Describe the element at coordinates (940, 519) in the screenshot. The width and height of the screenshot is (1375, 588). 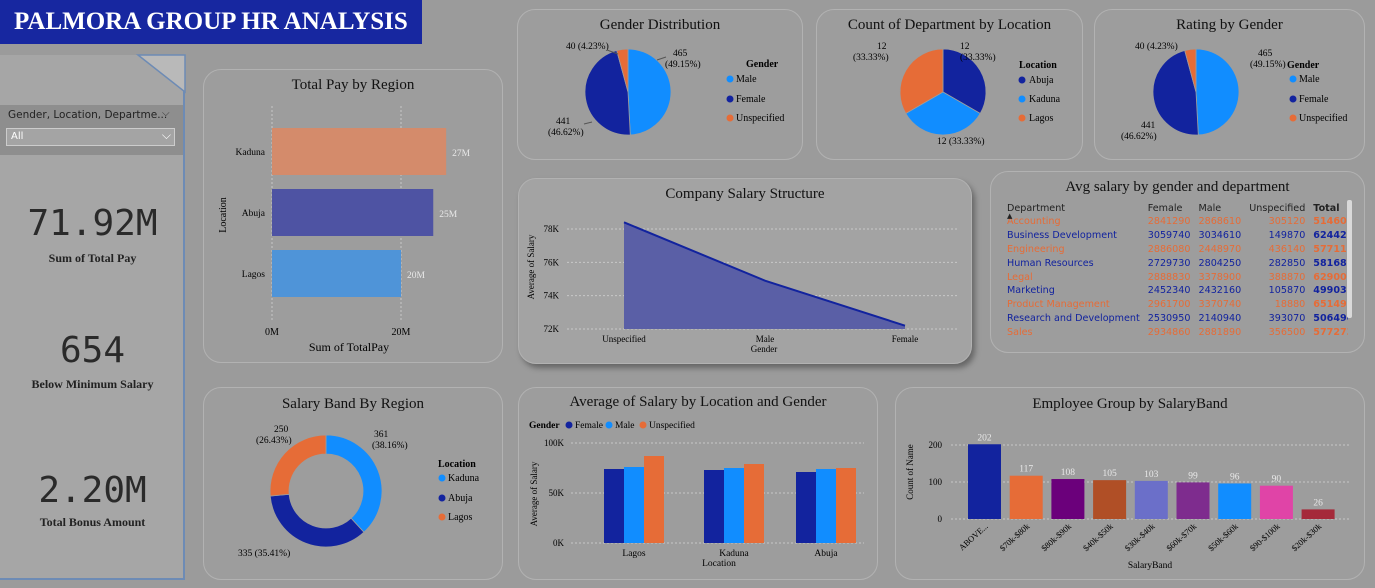
I see `y-tick: 0` at that location.